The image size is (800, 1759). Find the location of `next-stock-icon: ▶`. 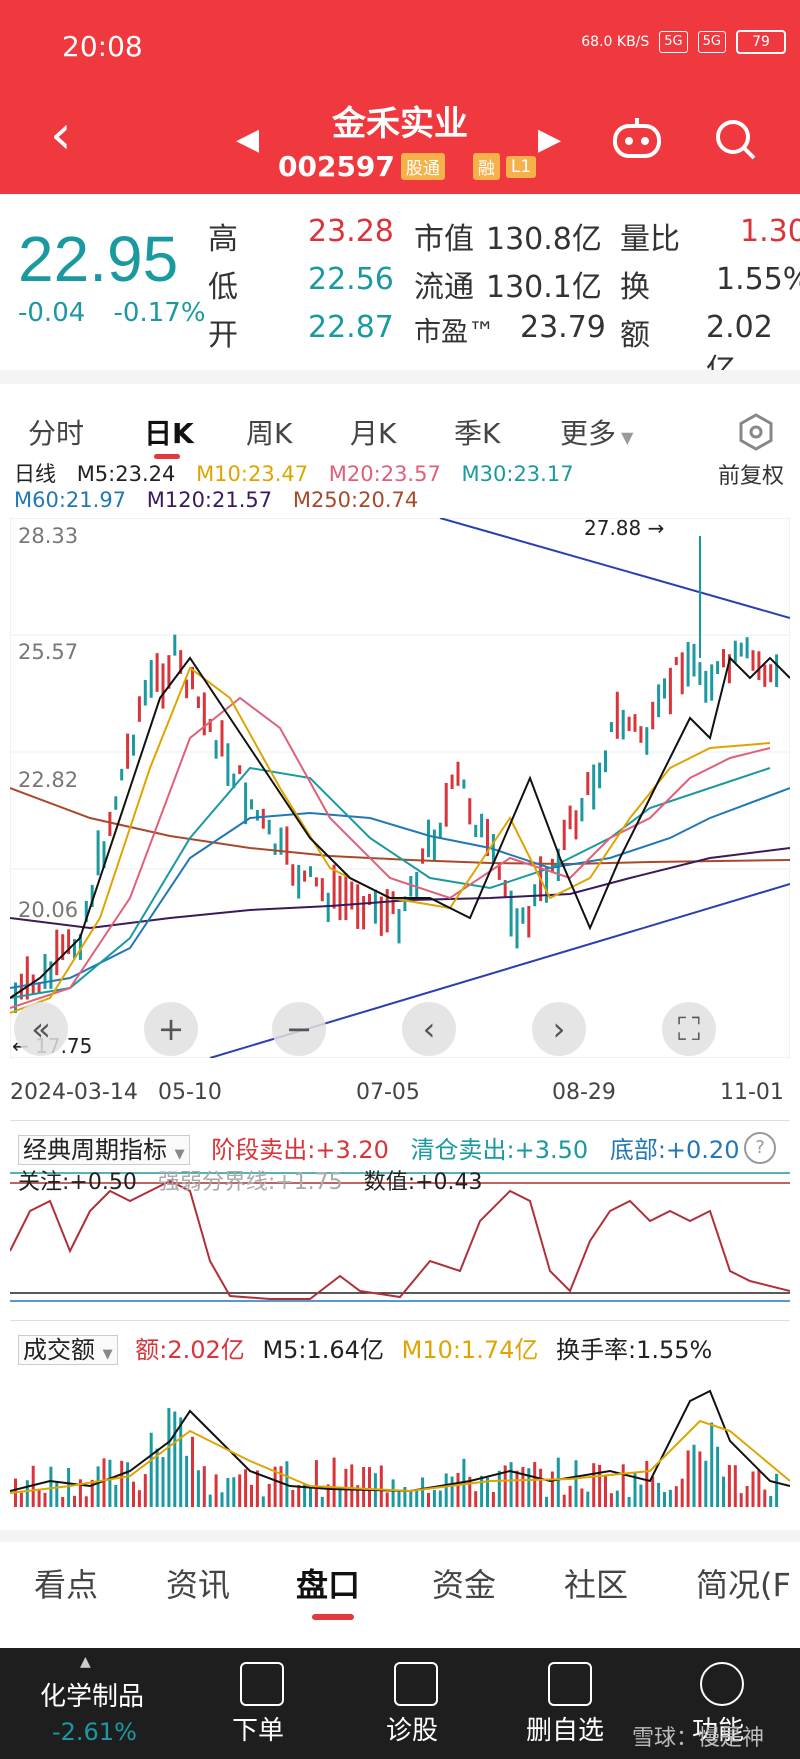

next-stock-icon: ▶ is located at coordinates (550, 139).